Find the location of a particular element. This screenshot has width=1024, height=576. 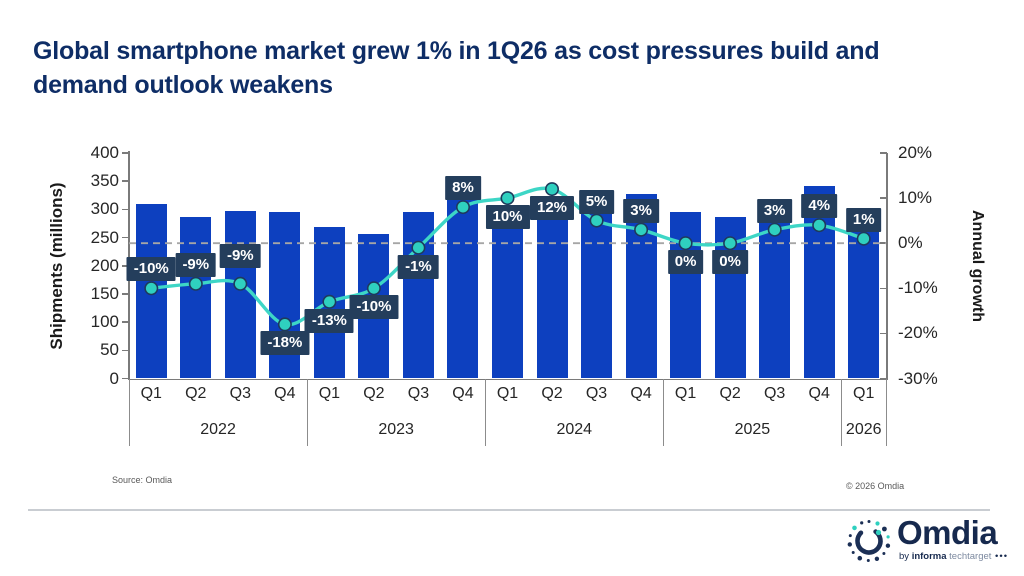

growth-label: 1% is located at coordinates (863, 219).